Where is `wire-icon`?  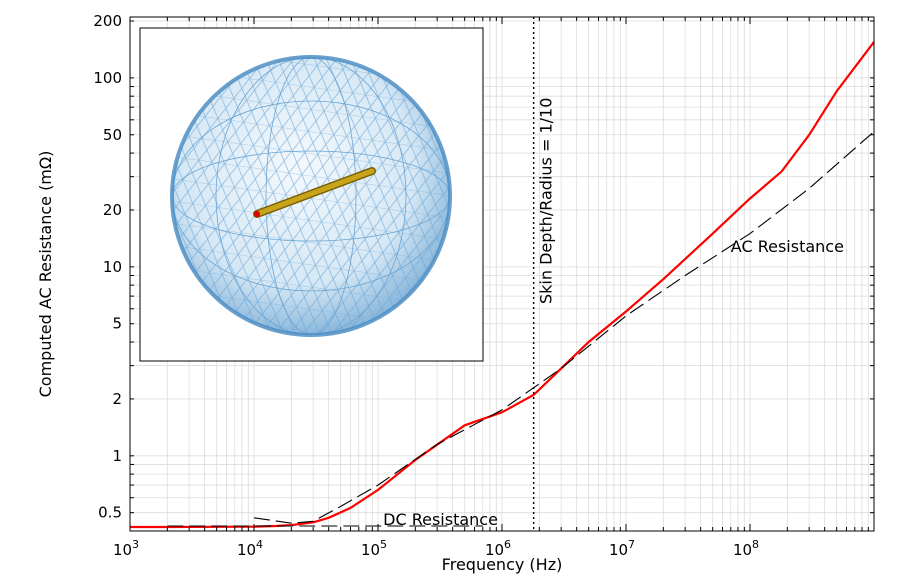
wire-icon is located at coordinates (314, 192).